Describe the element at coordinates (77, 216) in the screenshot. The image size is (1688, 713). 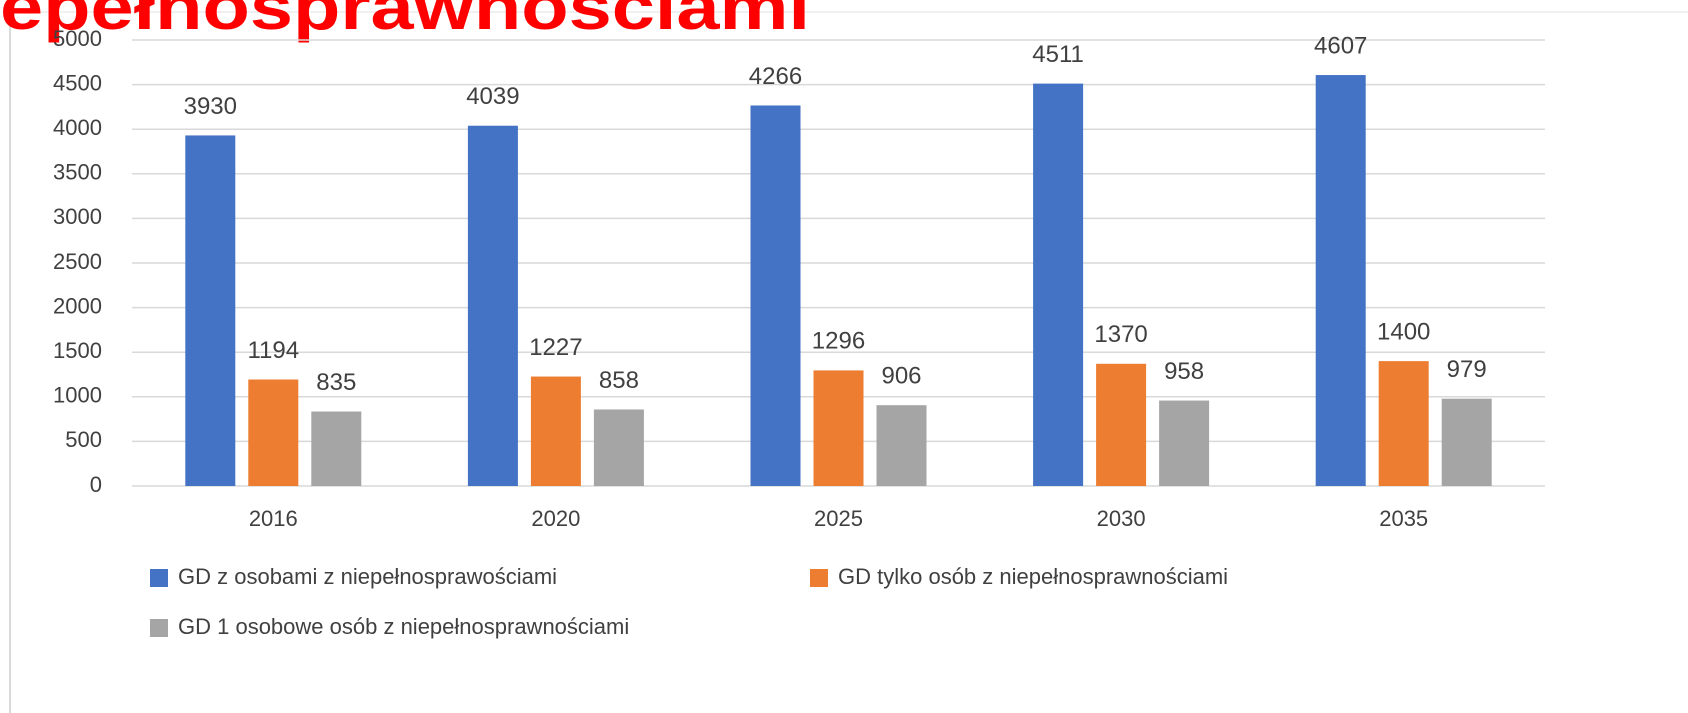
I see `y-tick-label: 3000` at that location.